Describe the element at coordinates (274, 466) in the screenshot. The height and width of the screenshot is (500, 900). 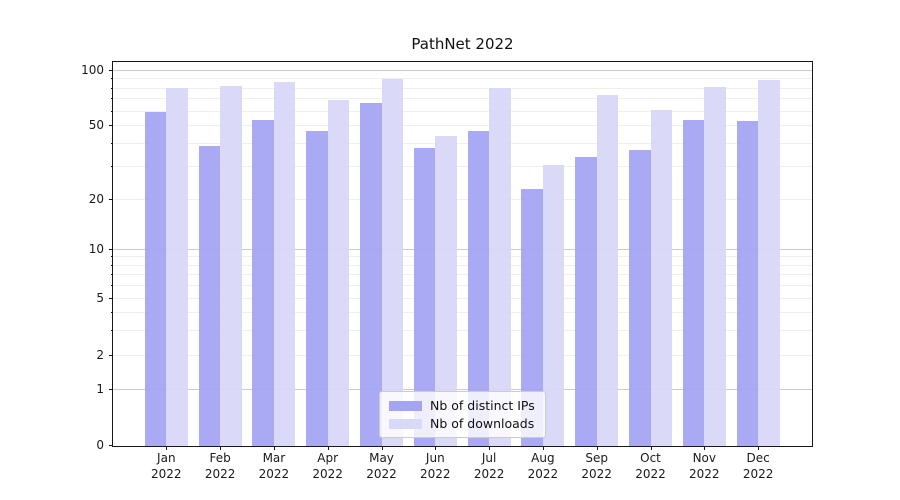
I see `x-axis-tick-label: Mar 2022` at that location.